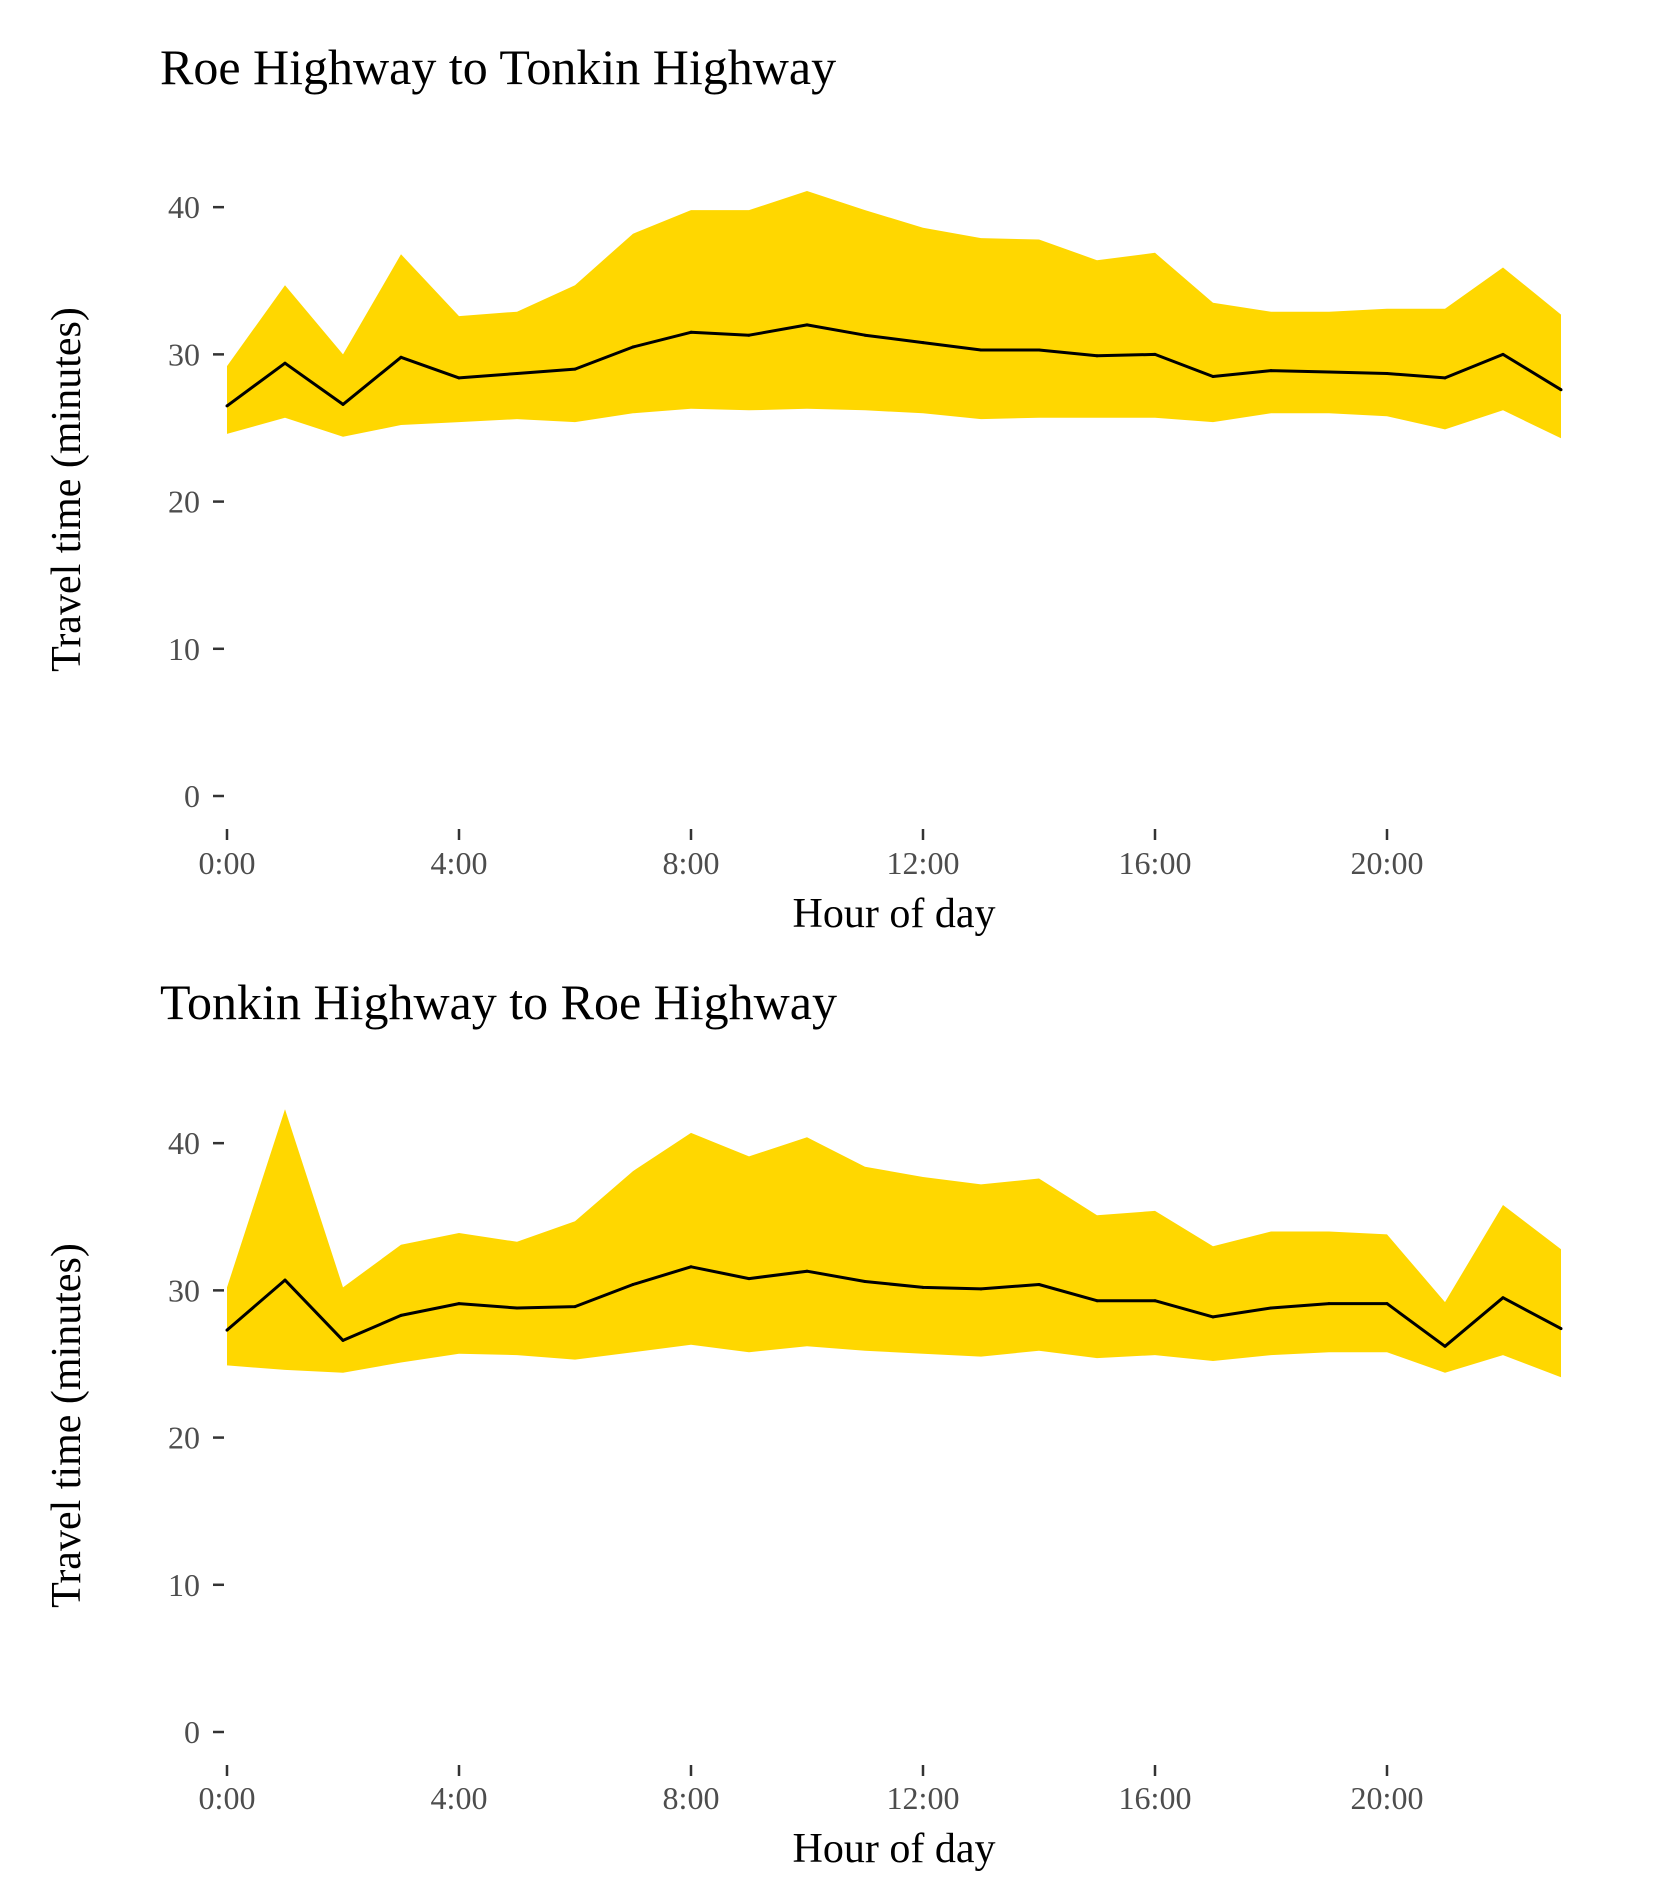 The width and height of the screenshot is (1653, 1889). What do you see at coordinates (498, 67) in the screenshot?
I see `chart-title: Roe Highway to Tonkin Highway` at bounding box center [498, 67].